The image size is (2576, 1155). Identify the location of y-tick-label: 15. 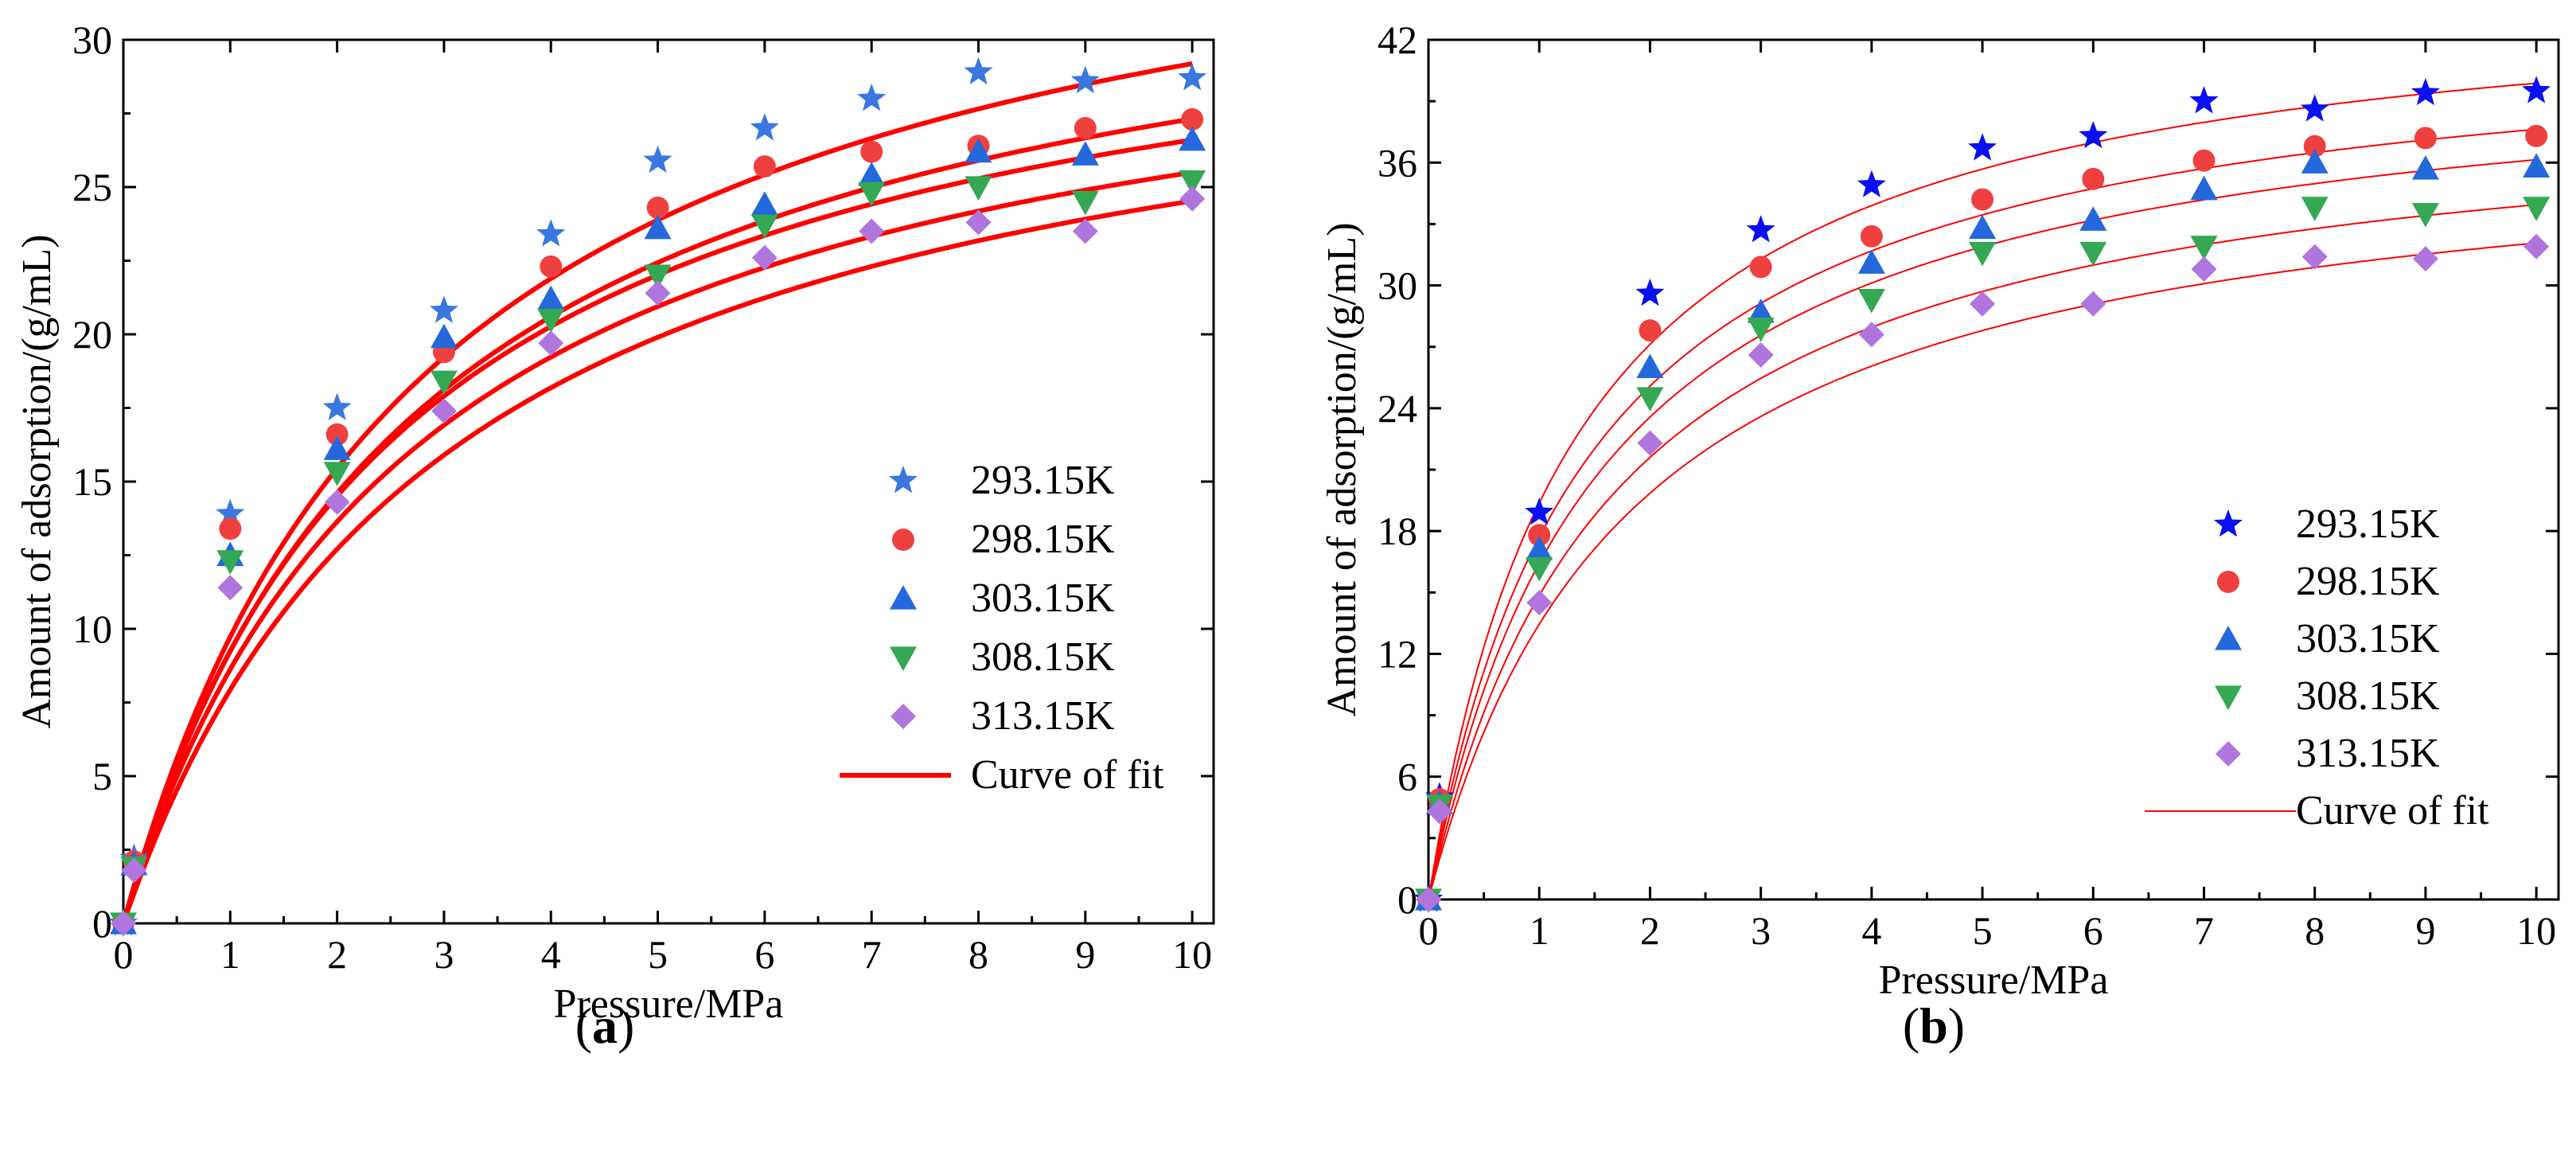
(92, 481).